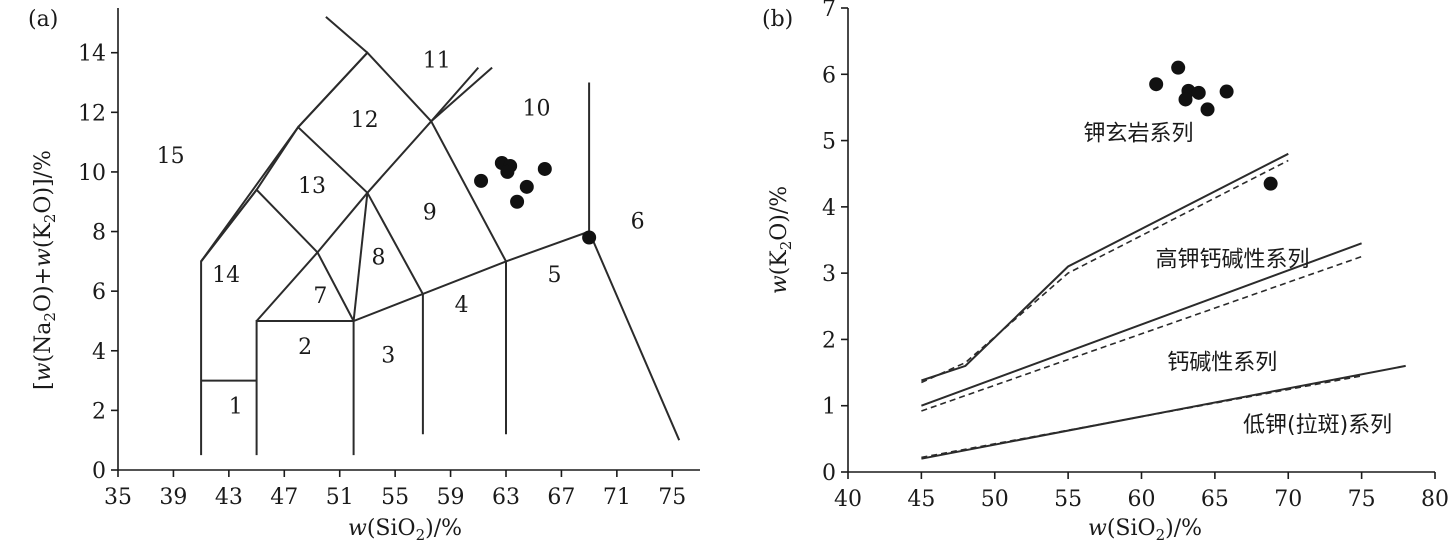 The image size is (1453, 550). What do you see at coordinates (462, 305) in the screenshot?
I see `field-label-4: 4` at bounding box center [462, 305].